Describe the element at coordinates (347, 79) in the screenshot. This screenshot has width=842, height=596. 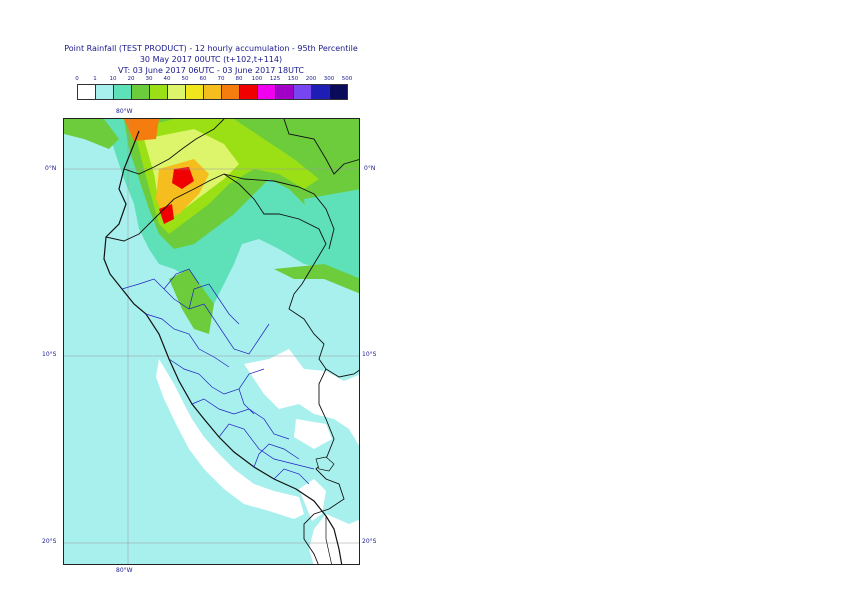
I see `legend-tick-label: 500` at that location.